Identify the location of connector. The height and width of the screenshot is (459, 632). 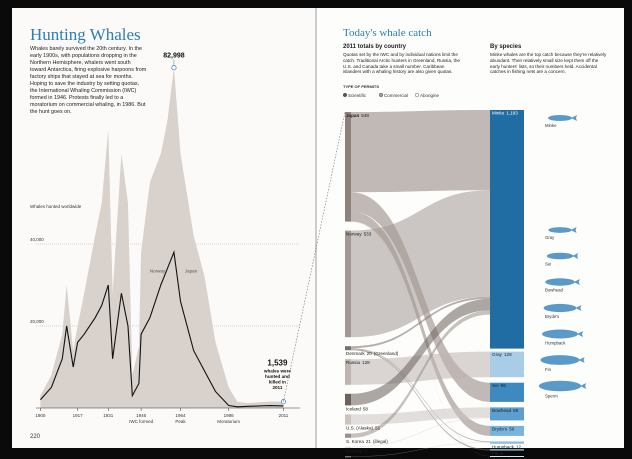
(314, 256).